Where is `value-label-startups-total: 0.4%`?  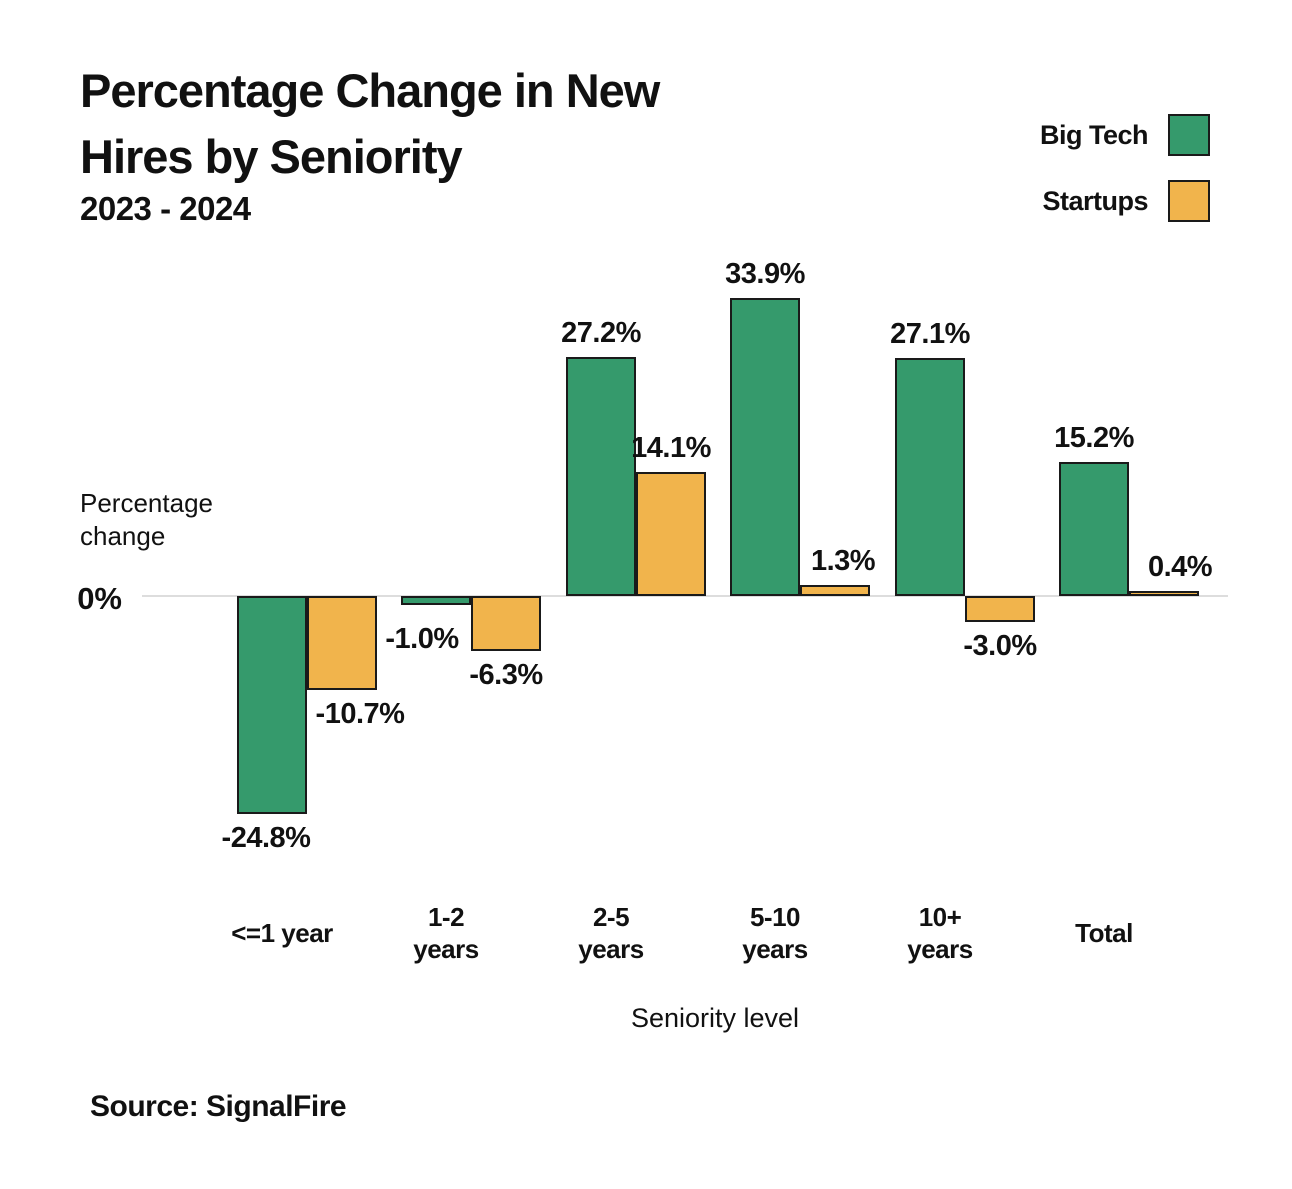 value-label-startups-total: 0.4% is located at coordinates (1180, 567).